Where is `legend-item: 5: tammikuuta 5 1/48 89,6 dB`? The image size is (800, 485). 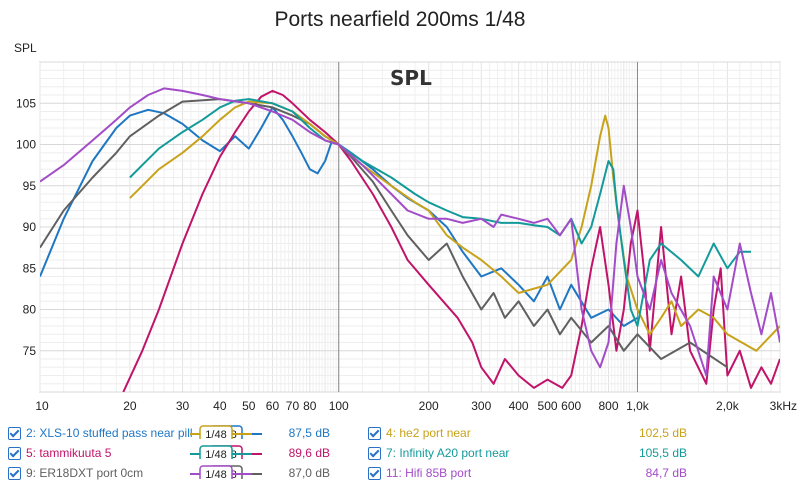 legend-item: 5: tammikuuta 5 1/48 89,6 dB is located at coordinates (183, 454).